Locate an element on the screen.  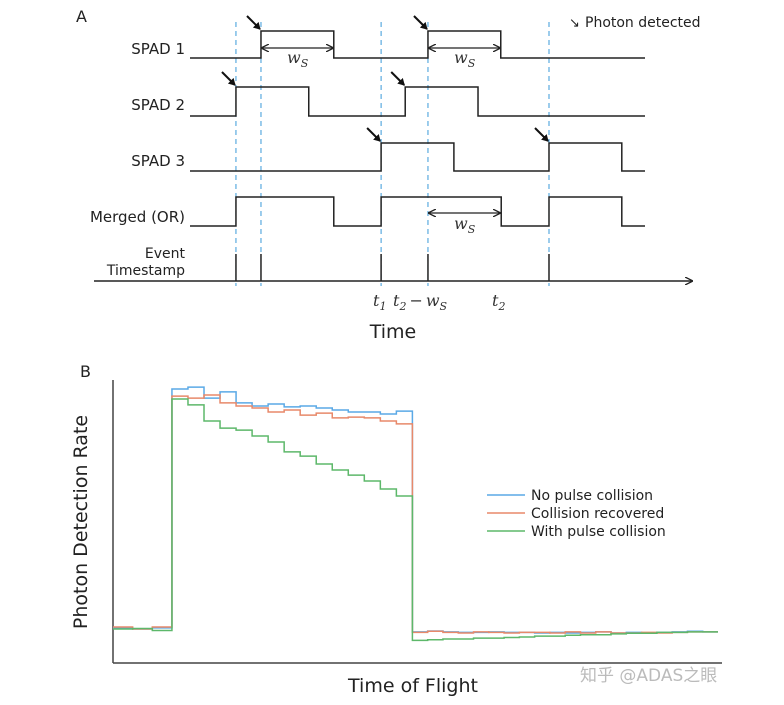
photon-detected-legend: ↘ Photon detected is located at coordinates (635, 23).